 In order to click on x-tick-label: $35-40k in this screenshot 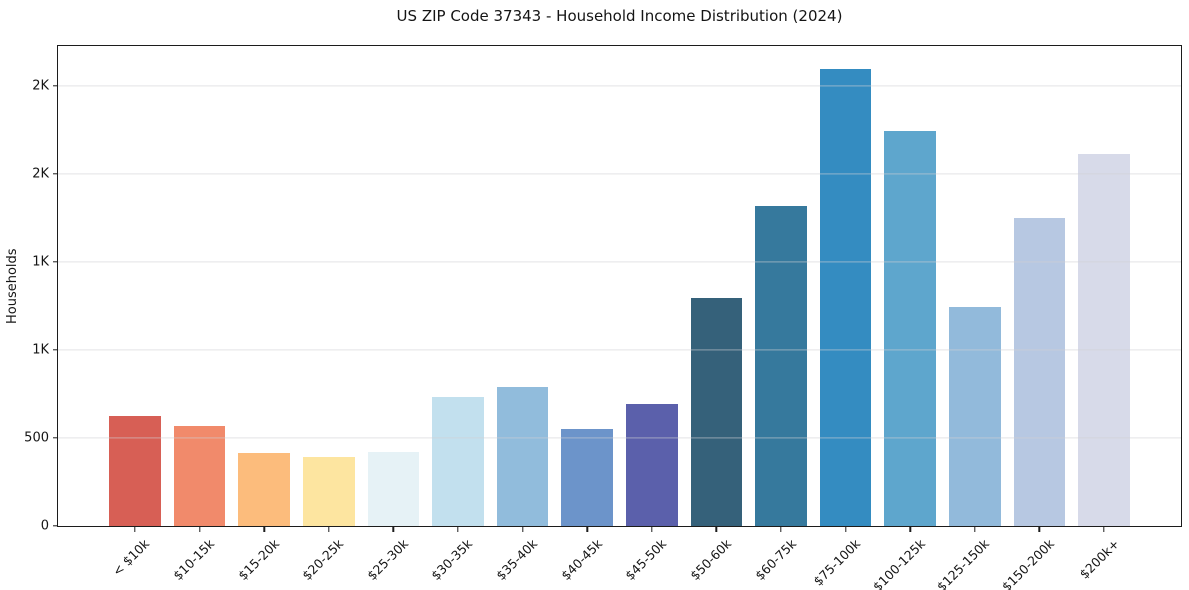, I will do `click(517, 560)`.